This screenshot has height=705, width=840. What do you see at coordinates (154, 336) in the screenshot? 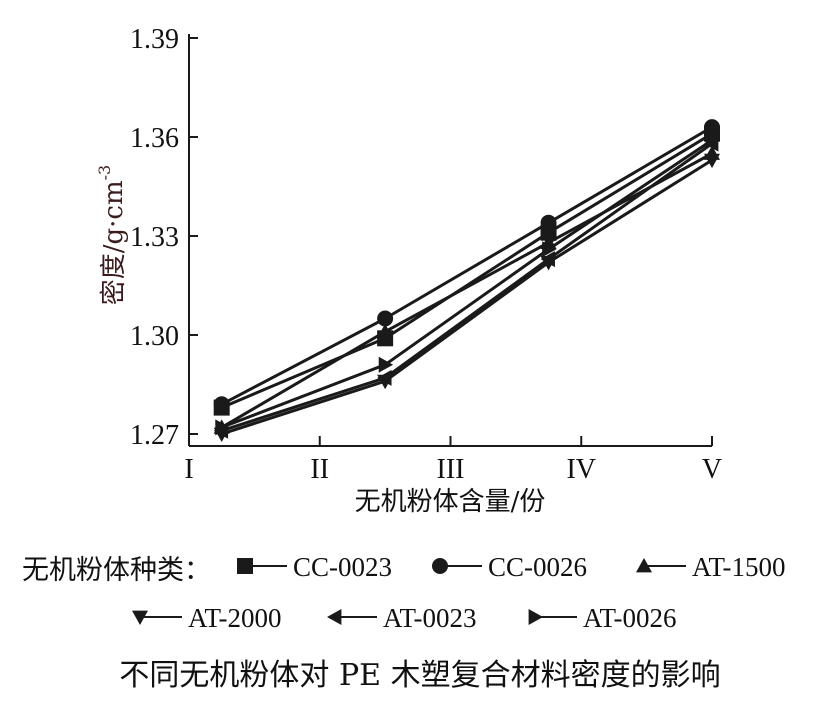
I see `y-tick-label: 1.30` at bounding box center [154, 336].